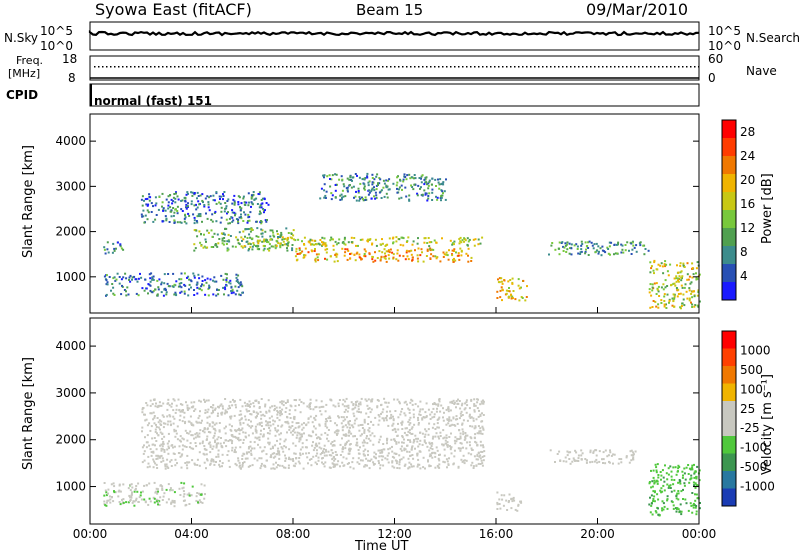 The width and height of the screenshot is (800, 554). What do you see at coordinates (70, 440) in the screenshot?
I see `velocity-ytick-label: 2000` at bounding box center [70, 440].